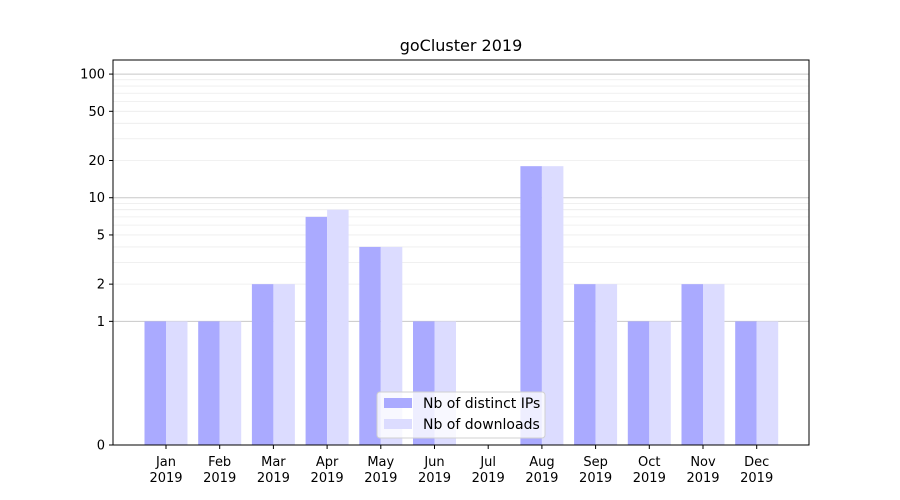 The height and width of the screenshot is (500, 900). What do you see at coordinates (481, 404) in the screenshot?
I see `legend-label: Nb of distinct IPs` at bounding box center [481, 404].